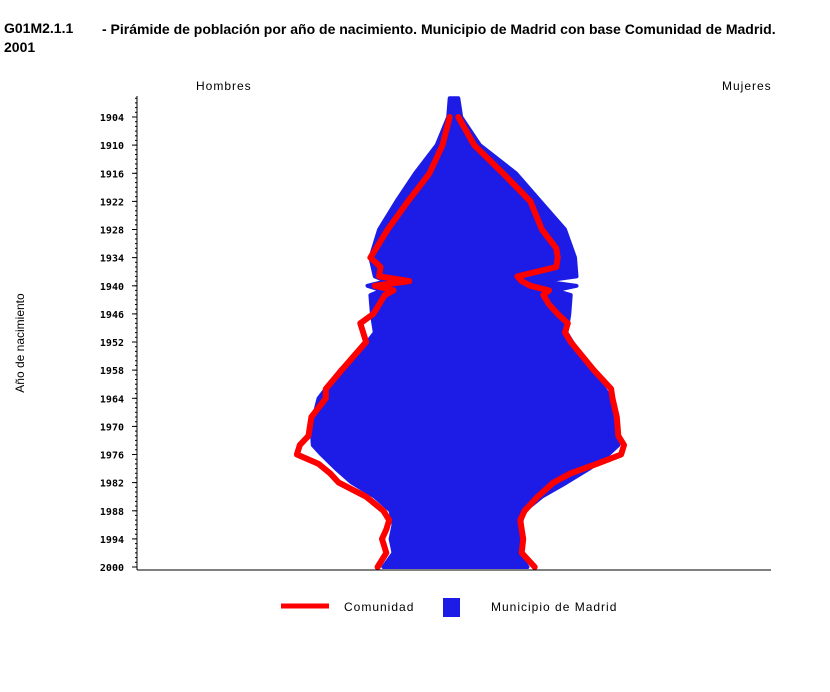 This screenshot has width=830, height=692. Describe the element at coordinates (112, 174) in the screenshot. I see `y-tick-label: 1916` at that location.